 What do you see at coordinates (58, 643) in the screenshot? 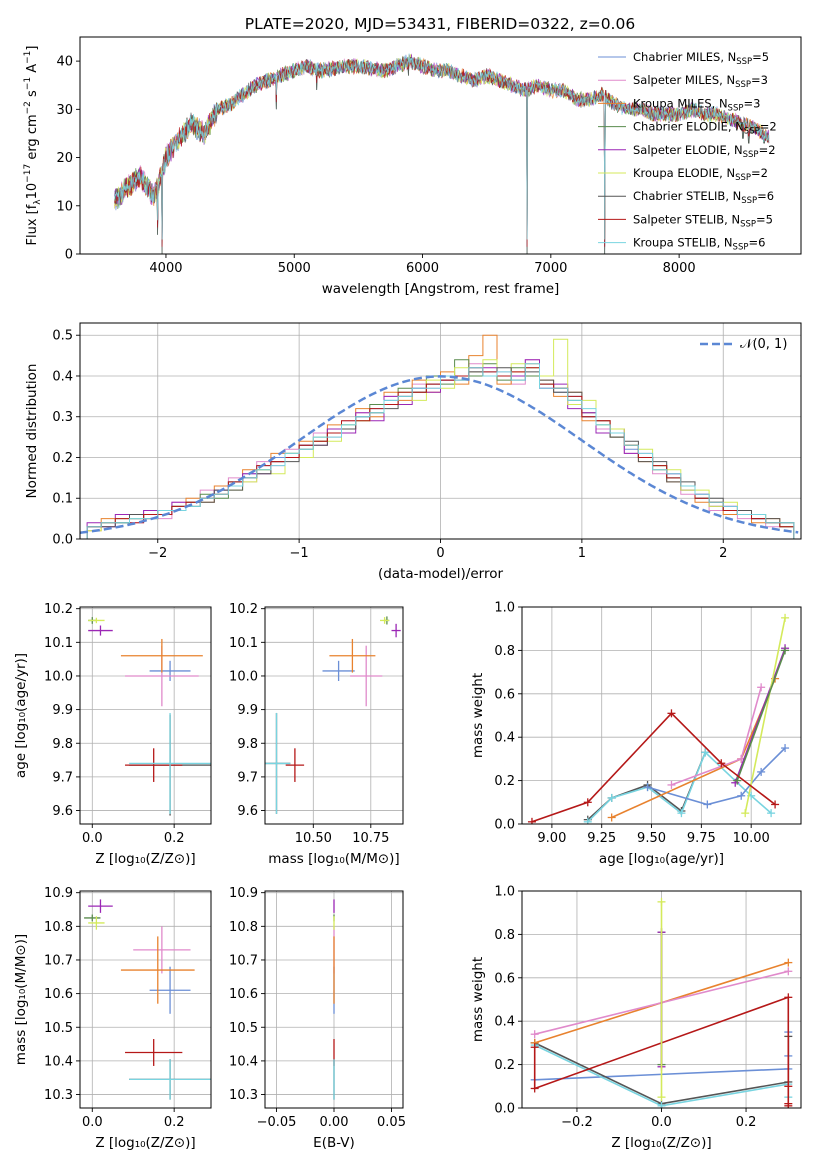
I see `y-tick-label: 10.1` at bounding box center [58, 643].